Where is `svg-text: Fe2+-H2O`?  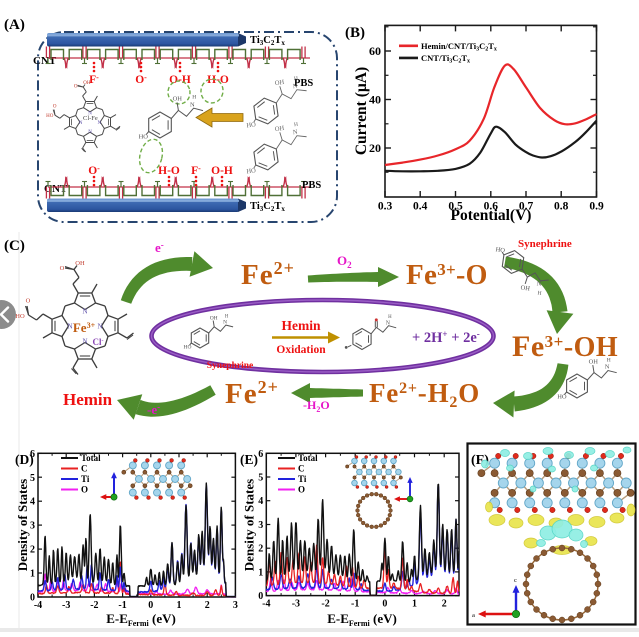
svg-text: Fe2+-H2O is located at coordinates (424, 394).